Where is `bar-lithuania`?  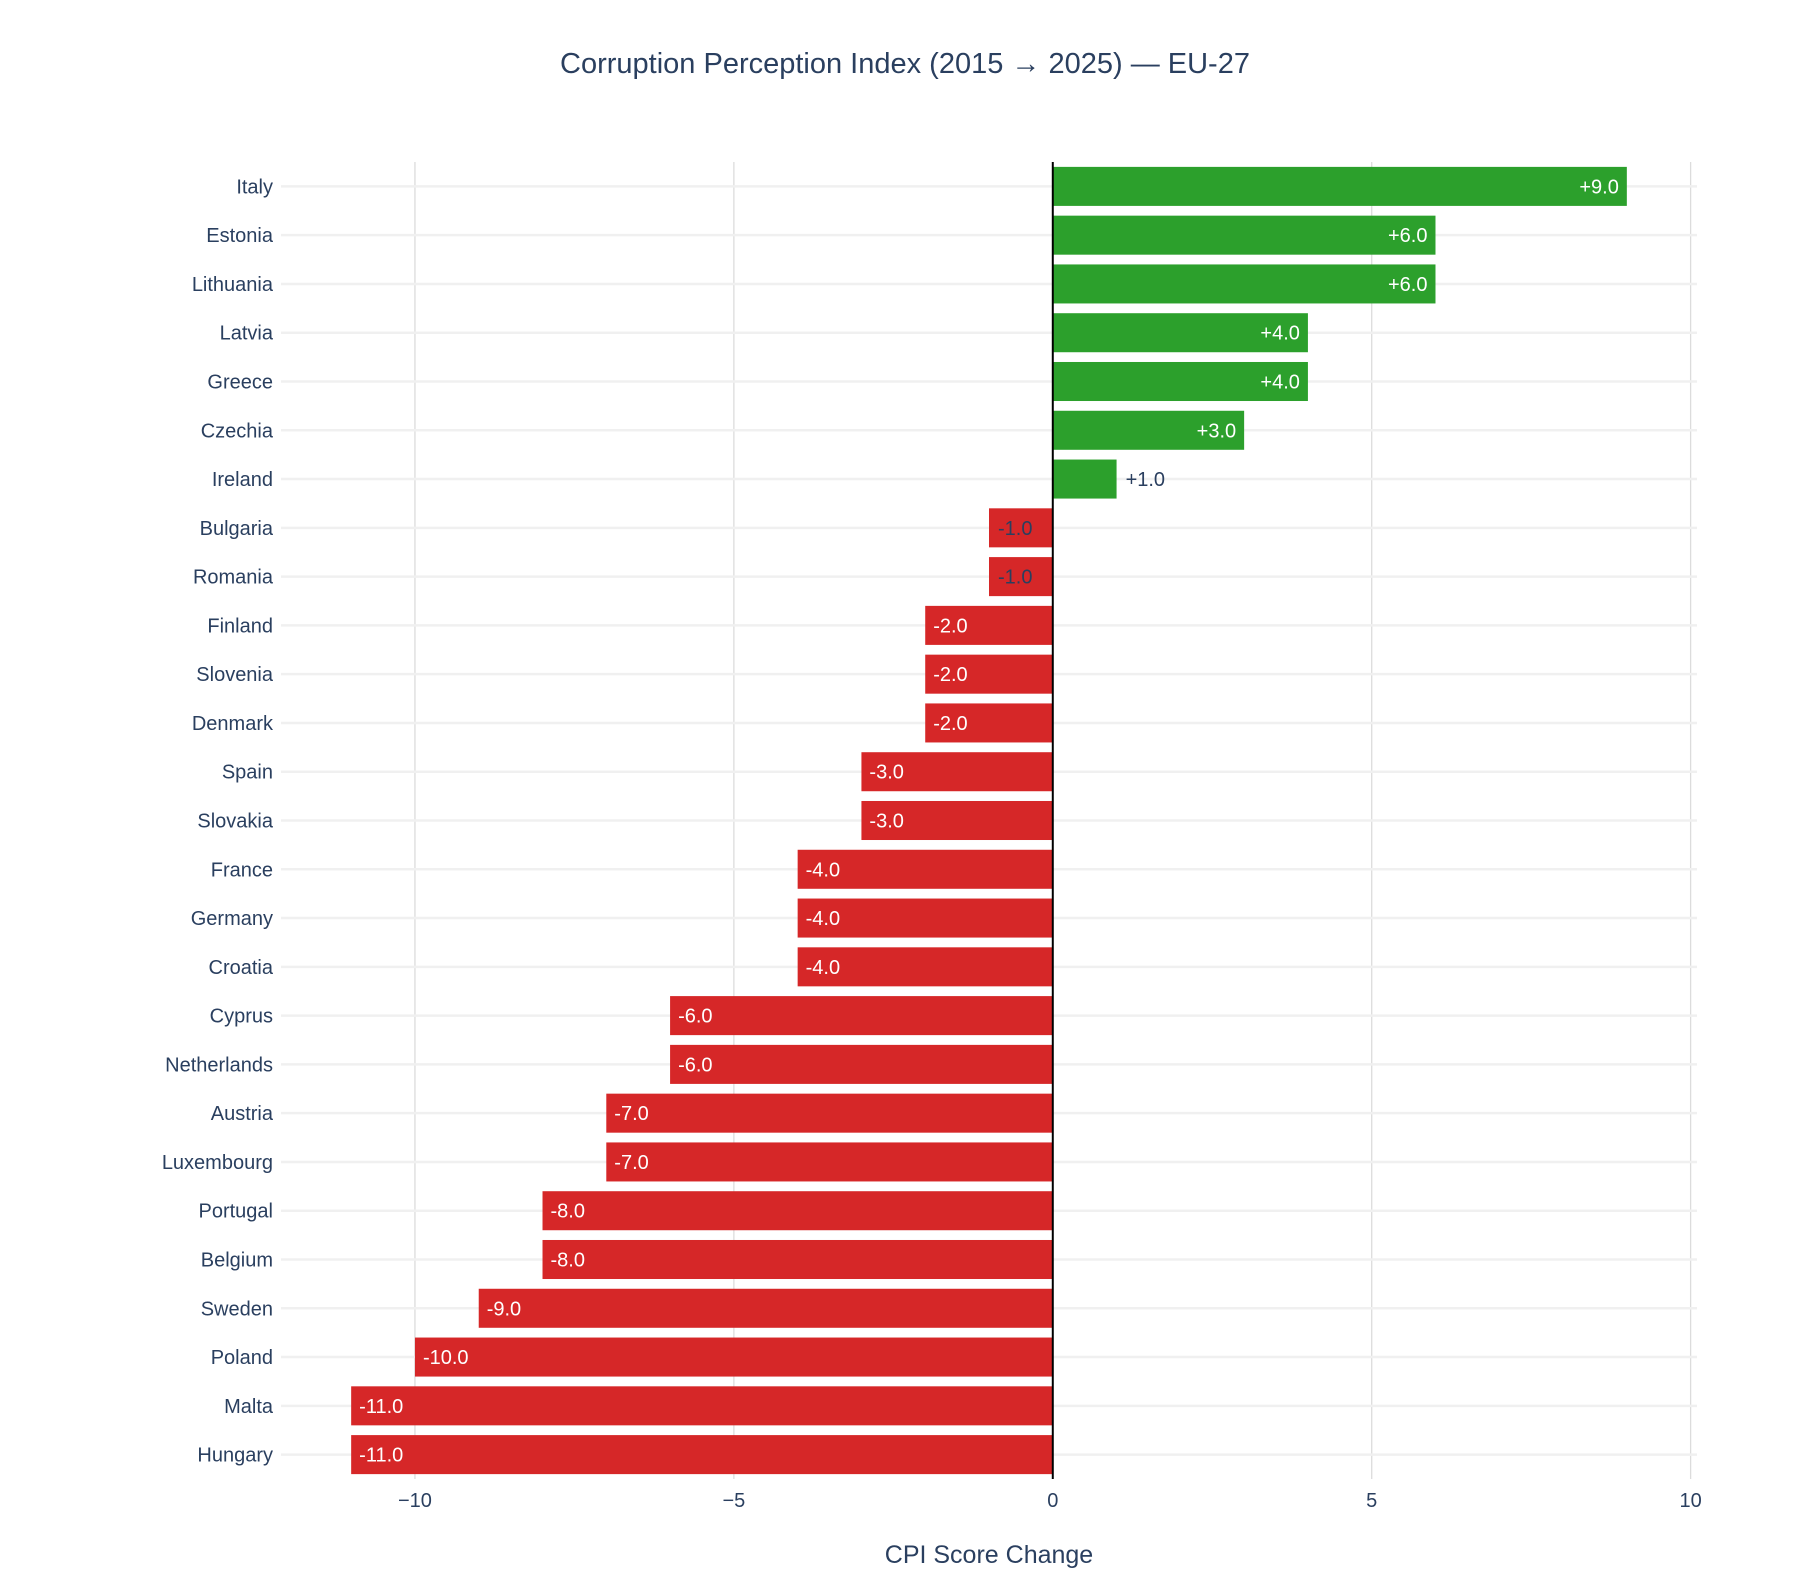
bar-lithuania is located at coordinates (1244, 284).